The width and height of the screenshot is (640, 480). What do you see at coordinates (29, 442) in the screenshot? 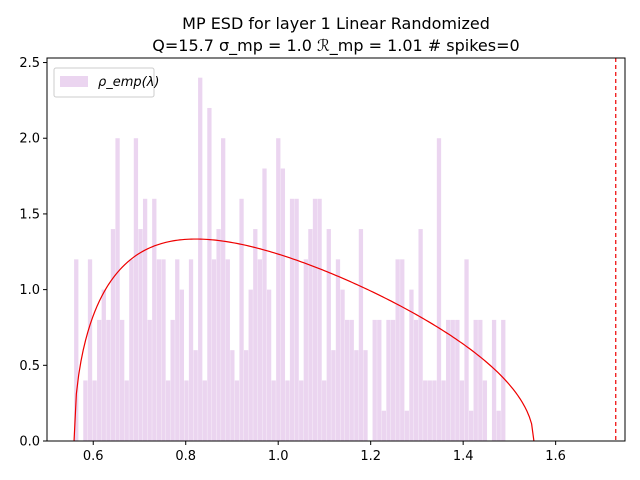
I see `y-tick-label: 0.0` at bounding box center [29, 442].